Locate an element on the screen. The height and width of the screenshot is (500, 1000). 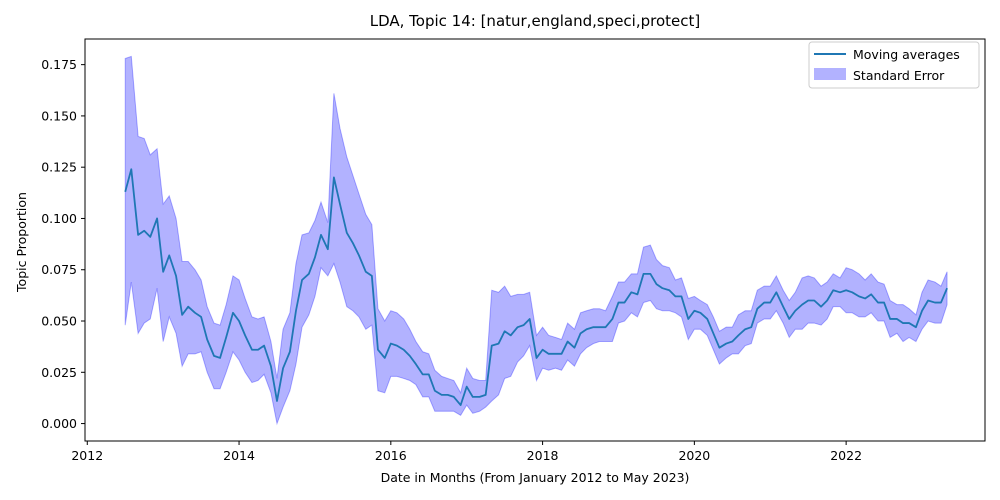
y-tick-label: 0.025 is located at coordinates (59, 372).